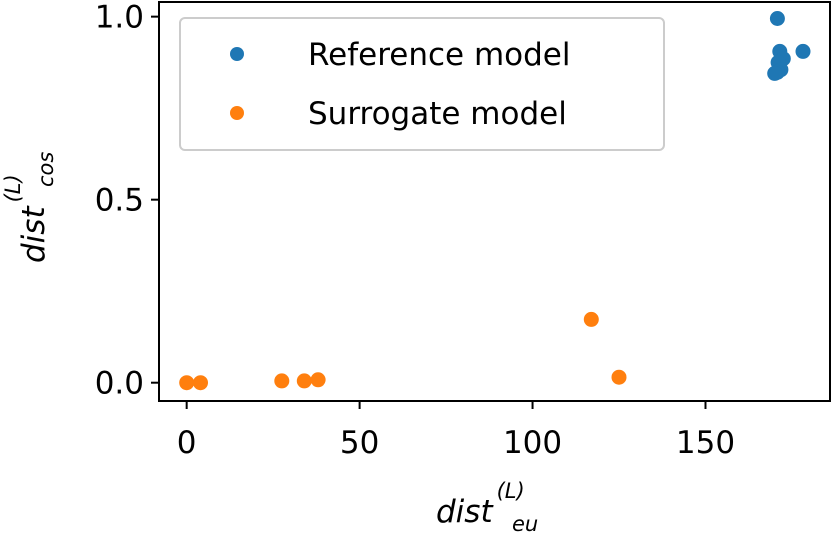 The image size is (832, 536). What do you see at coordinates (705, 443) in the screenshot?
I see `x-tick-label-3: 150` at bounding box center [705, 443].